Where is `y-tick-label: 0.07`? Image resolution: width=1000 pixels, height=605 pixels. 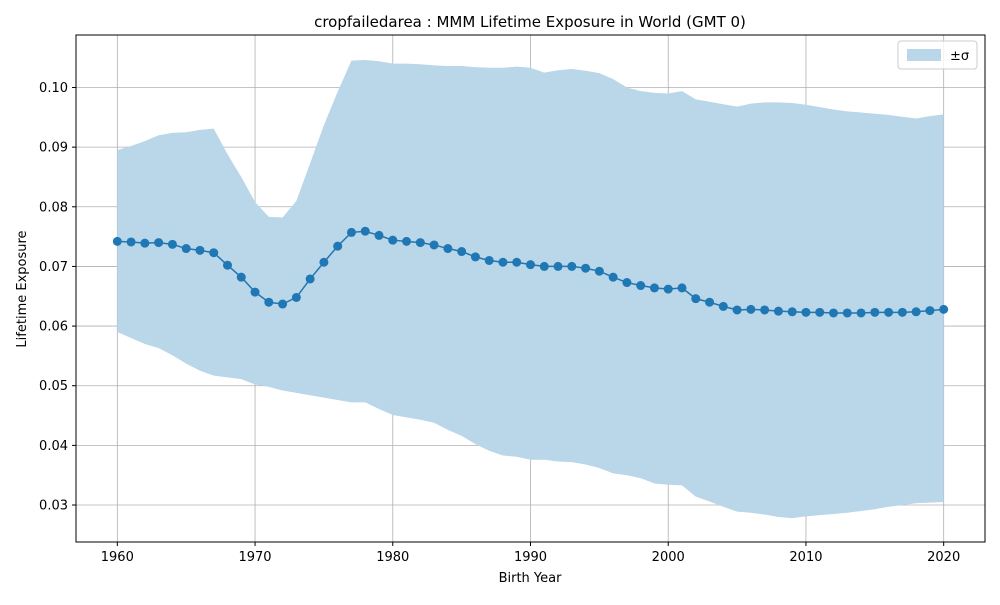 y-tick-label: 0.07 is located at coordinates (53, 267).